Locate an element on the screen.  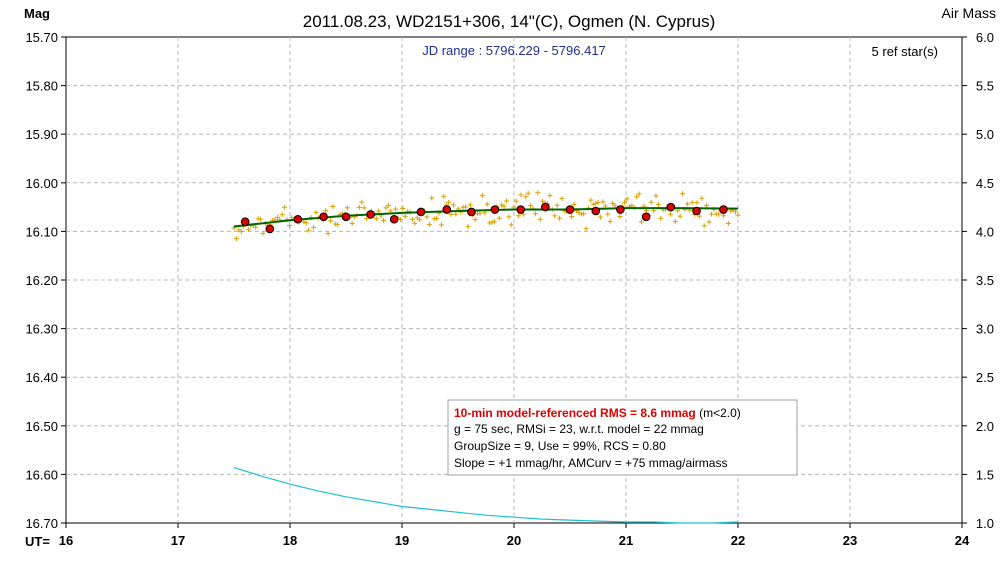
rms-text: 10-min model-referenced RMS = 8.6 mmag is located at coordinates (575, 413).